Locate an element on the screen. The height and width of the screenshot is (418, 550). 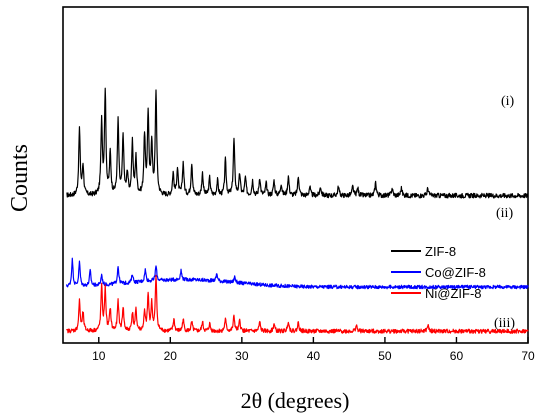
x-tick-label-40: 40 is located at coordinates (314, 356).